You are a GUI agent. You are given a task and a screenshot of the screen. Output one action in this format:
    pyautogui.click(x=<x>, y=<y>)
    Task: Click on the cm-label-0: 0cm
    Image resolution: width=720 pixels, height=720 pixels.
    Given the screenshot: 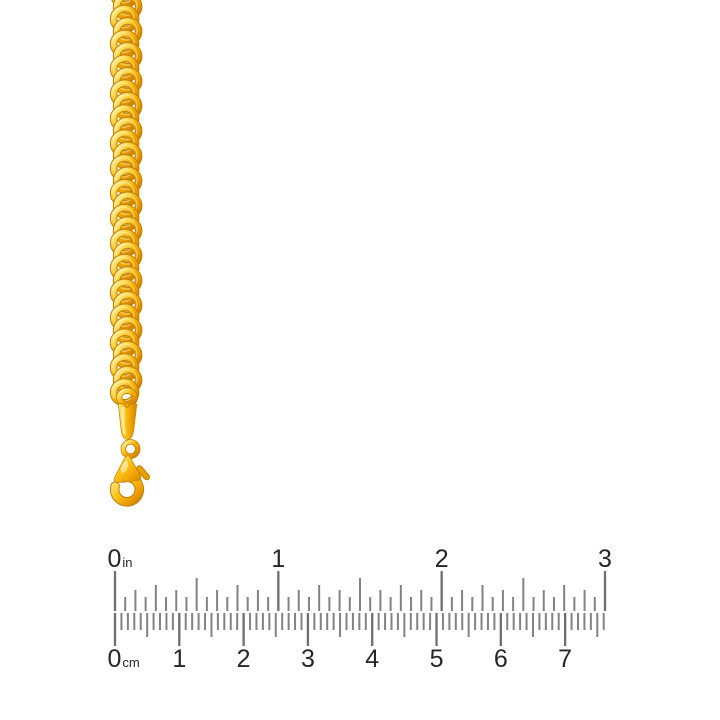 What is the action you would take?
    pyautogui.click(x=124, y=659)
    